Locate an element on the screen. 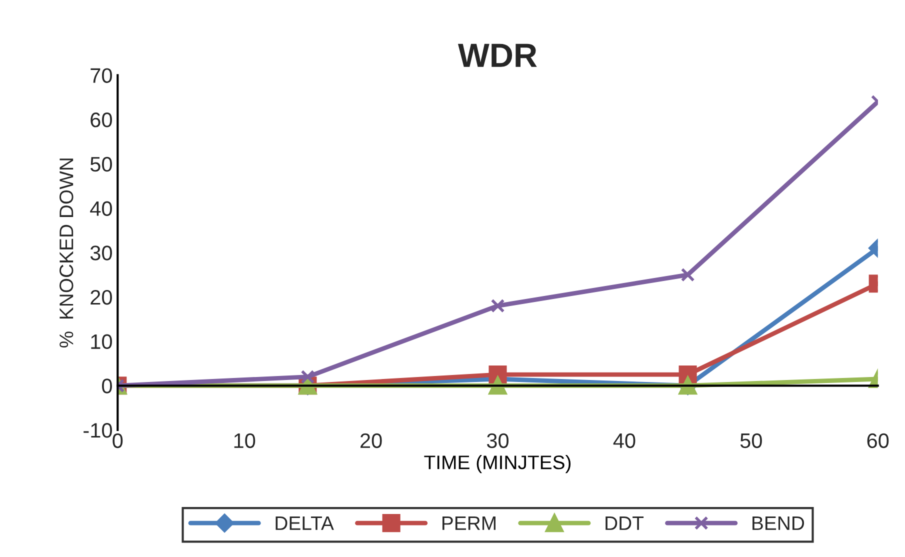 The height and width of the screenshot is (557, 905). legend-label: PERM is located at coordinates (469, 523).